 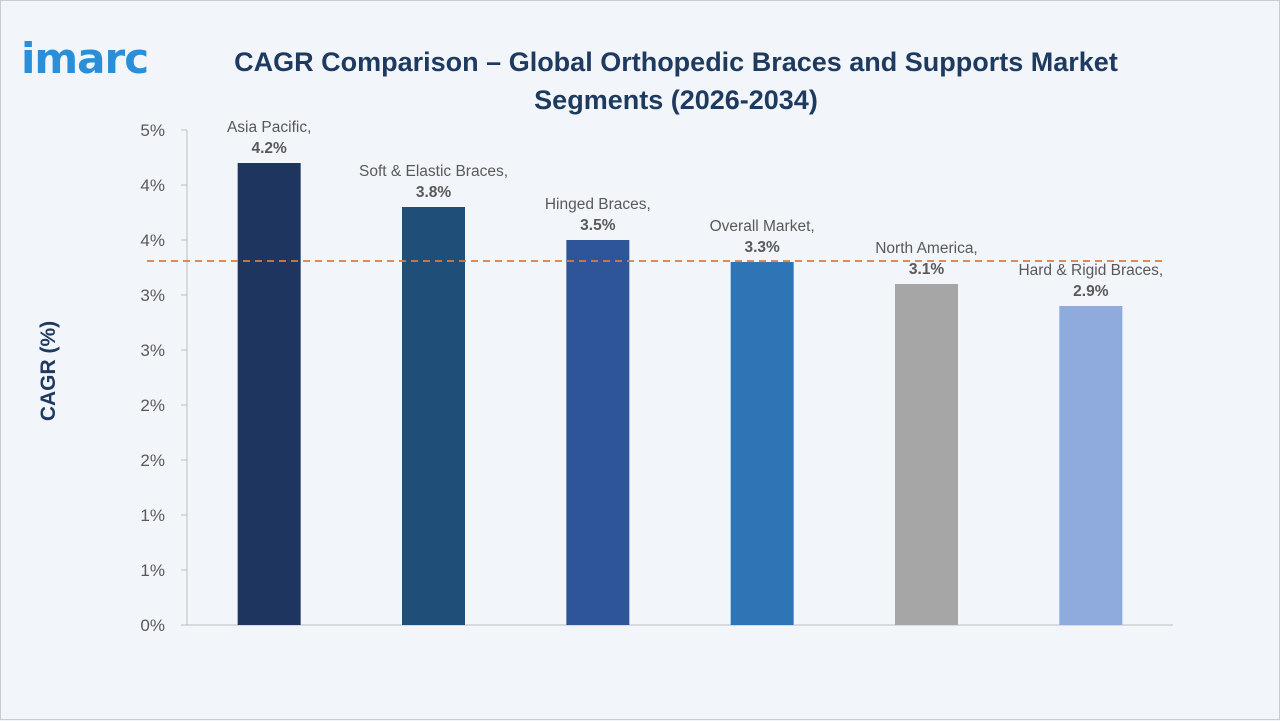 What do you see at coordinates (598, 225) in the screenshot?
I see `data-label-value: 3.5%` at bounding box center [598, 225].